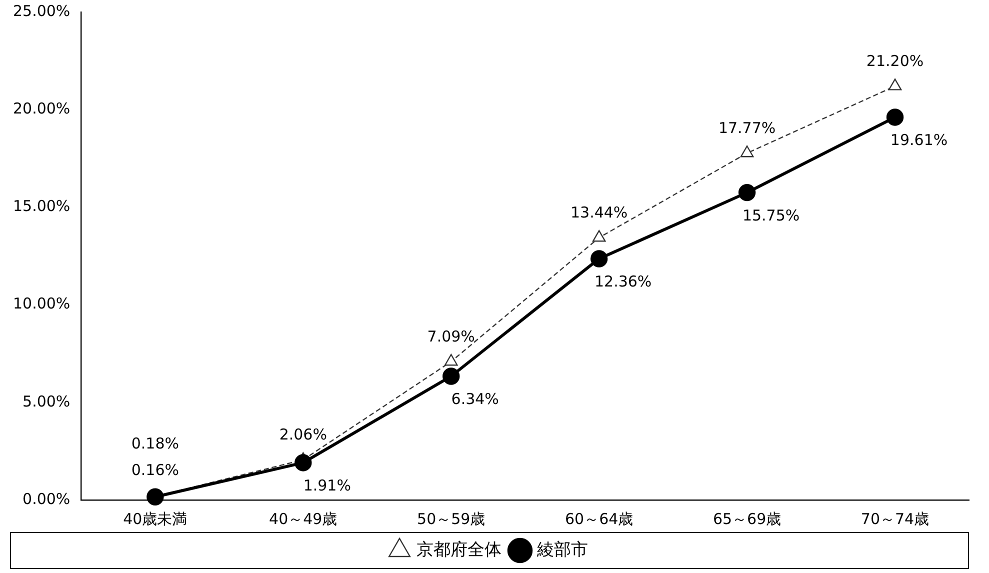 This screenshot has height=573, width=989. What do you see at coordinates (747, 519) in the screenshot?
I see `x-tick-label: 65～69歳` at bounding box center [747, 519].